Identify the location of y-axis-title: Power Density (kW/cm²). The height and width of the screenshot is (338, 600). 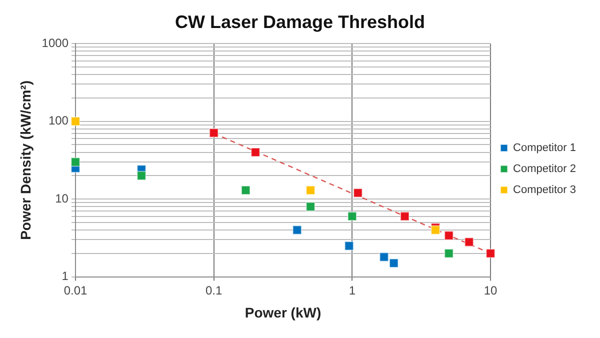
(25, 160).